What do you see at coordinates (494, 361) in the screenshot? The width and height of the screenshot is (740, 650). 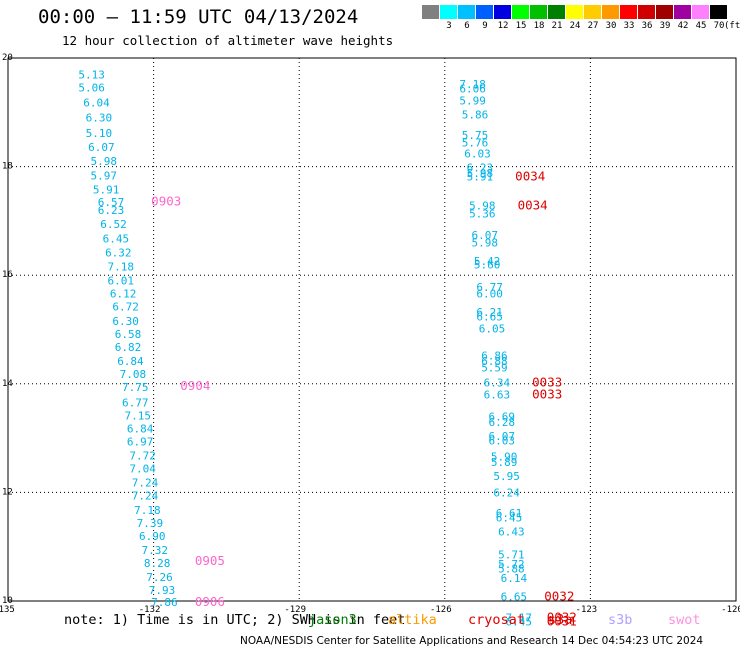 I see `wave-height-value: 6.88` at bounding box center [494, 361].